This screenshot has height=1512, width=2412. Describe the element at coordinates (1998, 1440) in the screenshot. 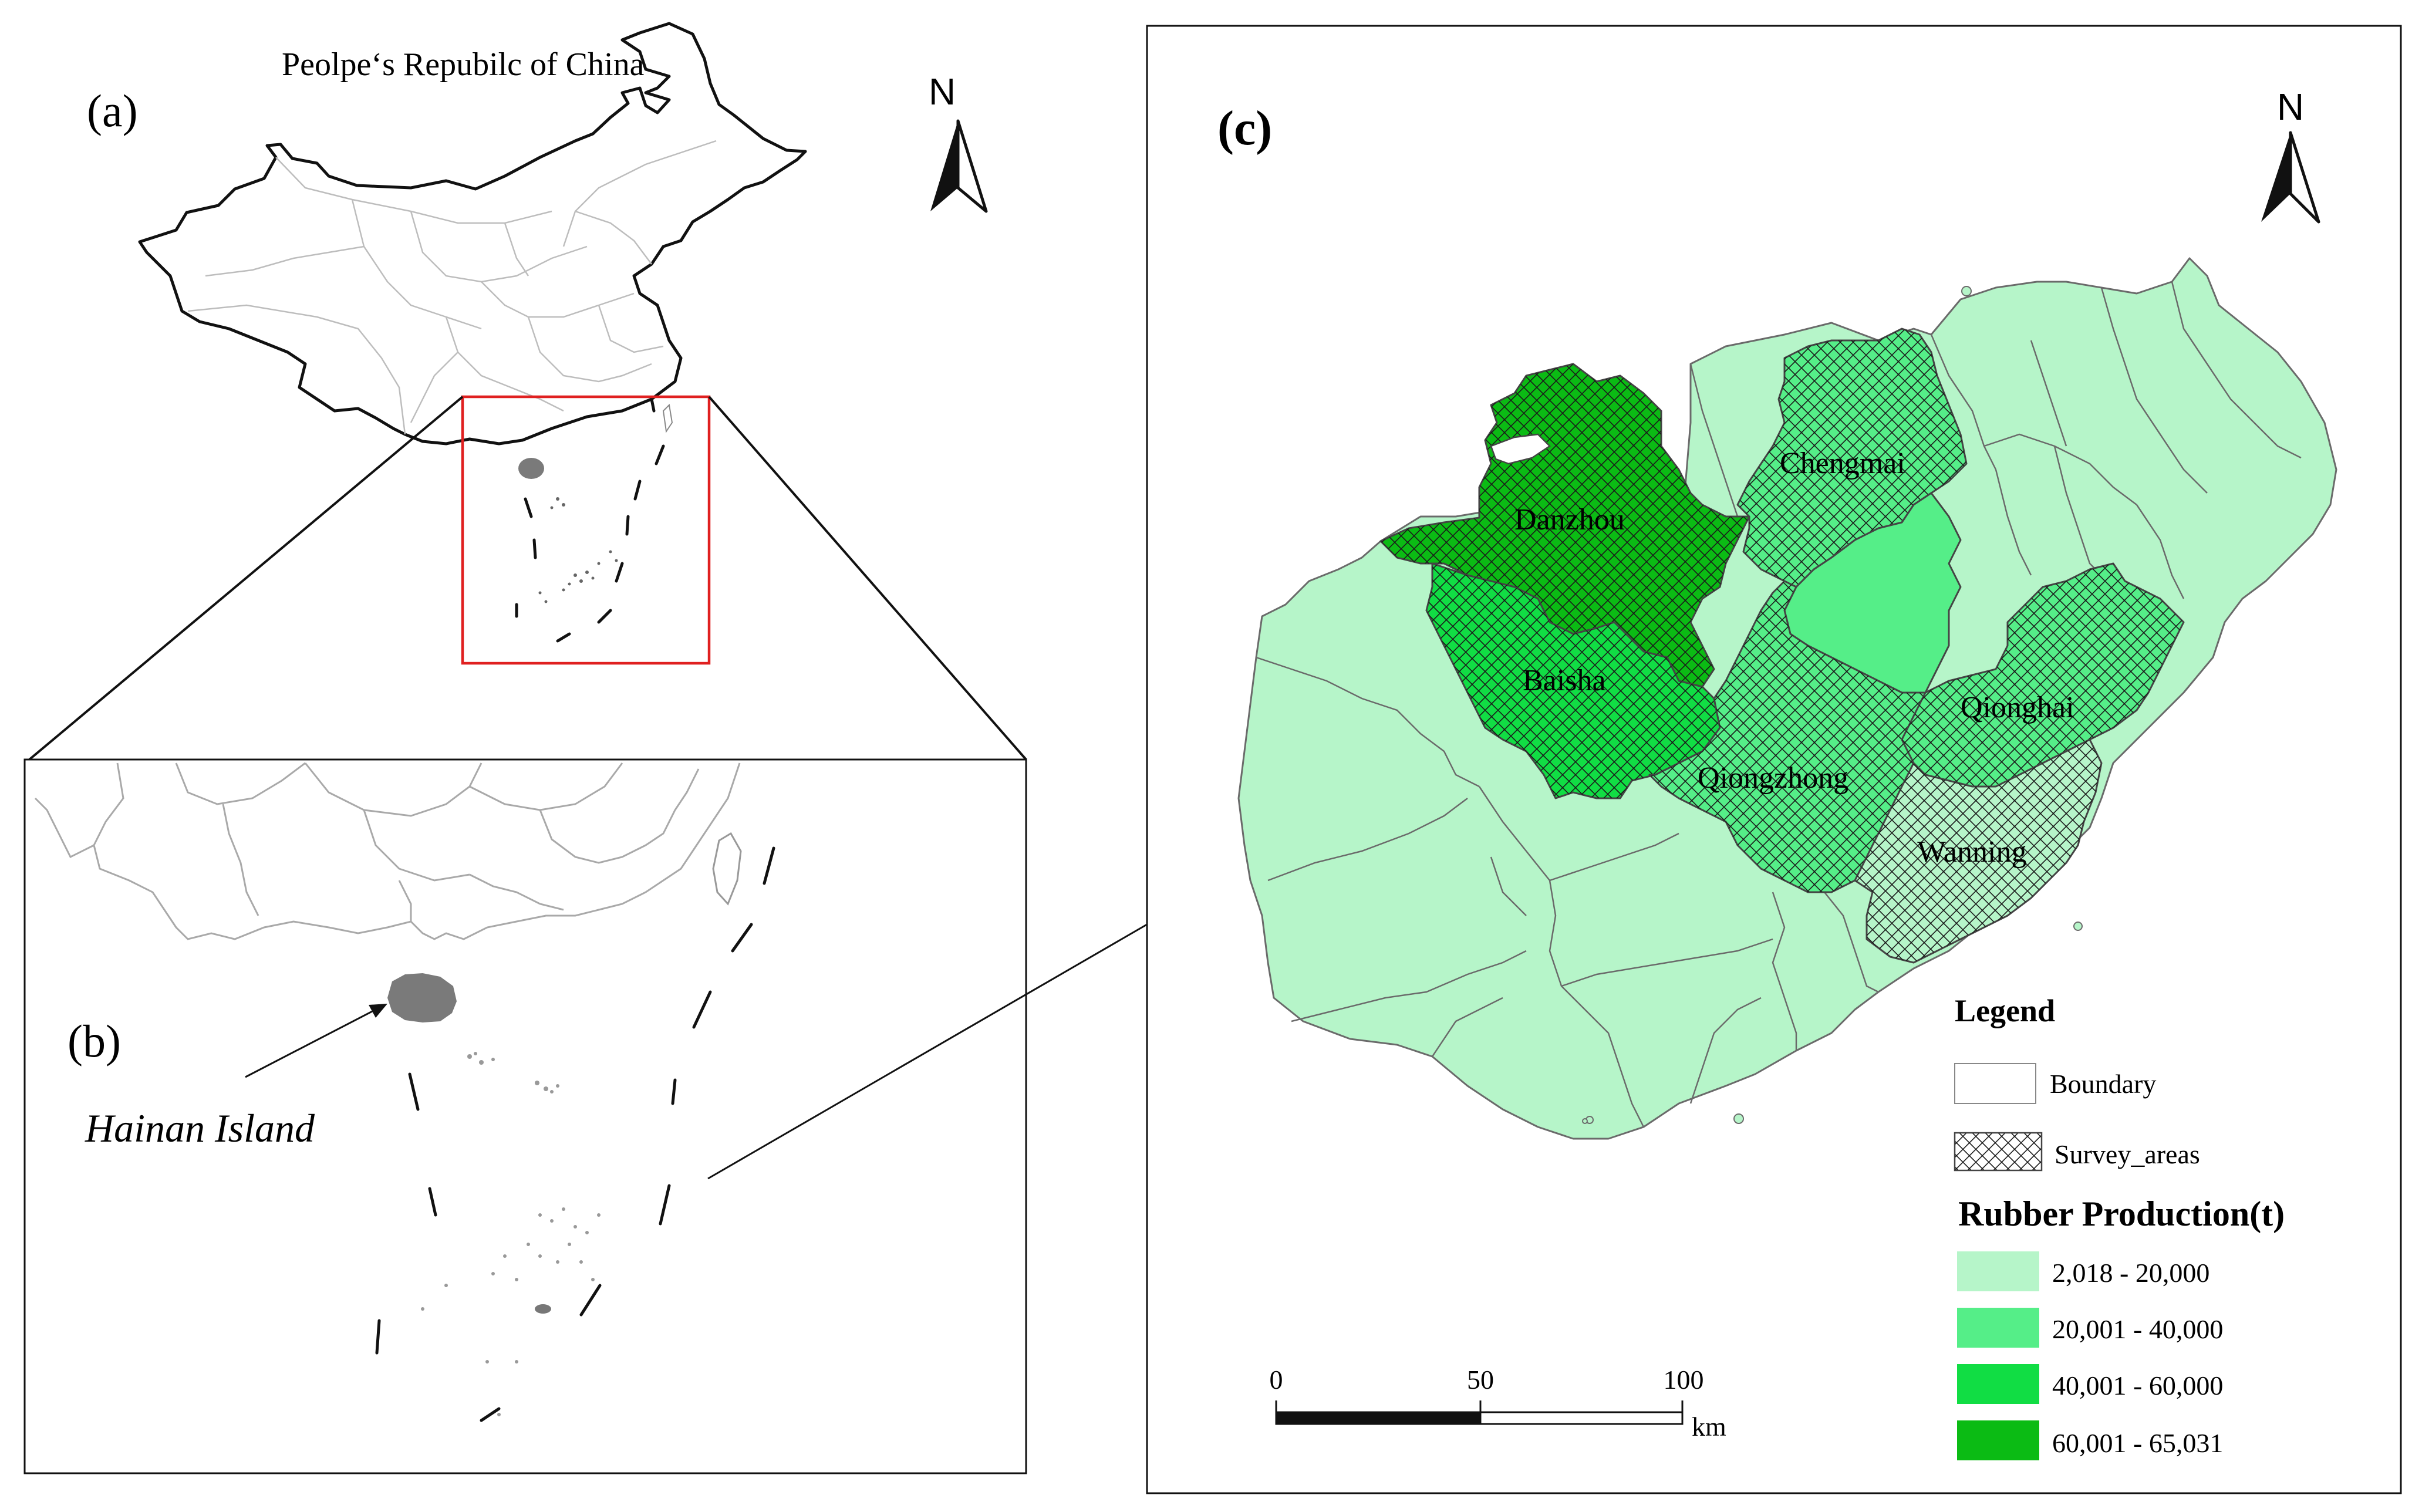

I see `legend-class-4-swatch` at that location.